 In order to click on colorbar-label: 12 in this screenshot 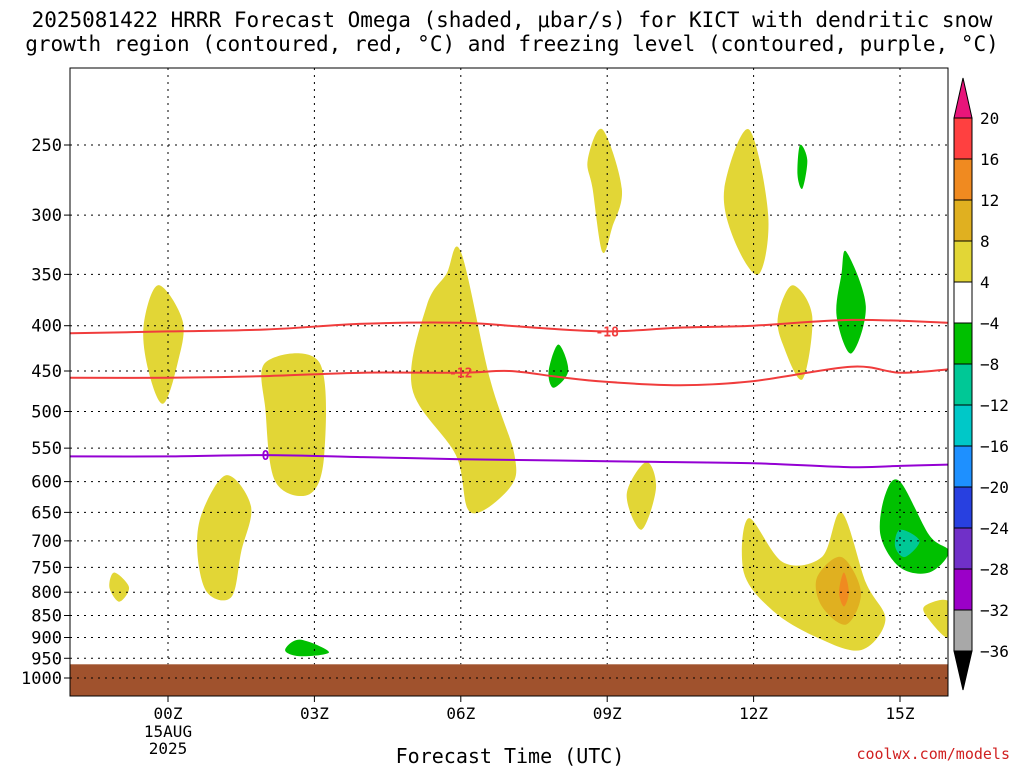, I will do `click(989, 200)`.